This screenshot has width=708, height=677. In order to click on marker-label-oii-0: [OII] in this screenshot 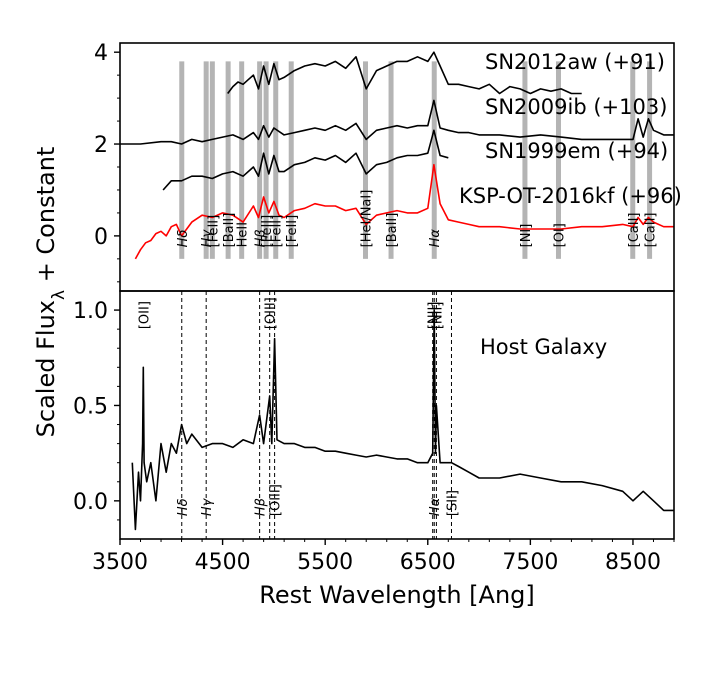, I will do `click(144, 315)`.